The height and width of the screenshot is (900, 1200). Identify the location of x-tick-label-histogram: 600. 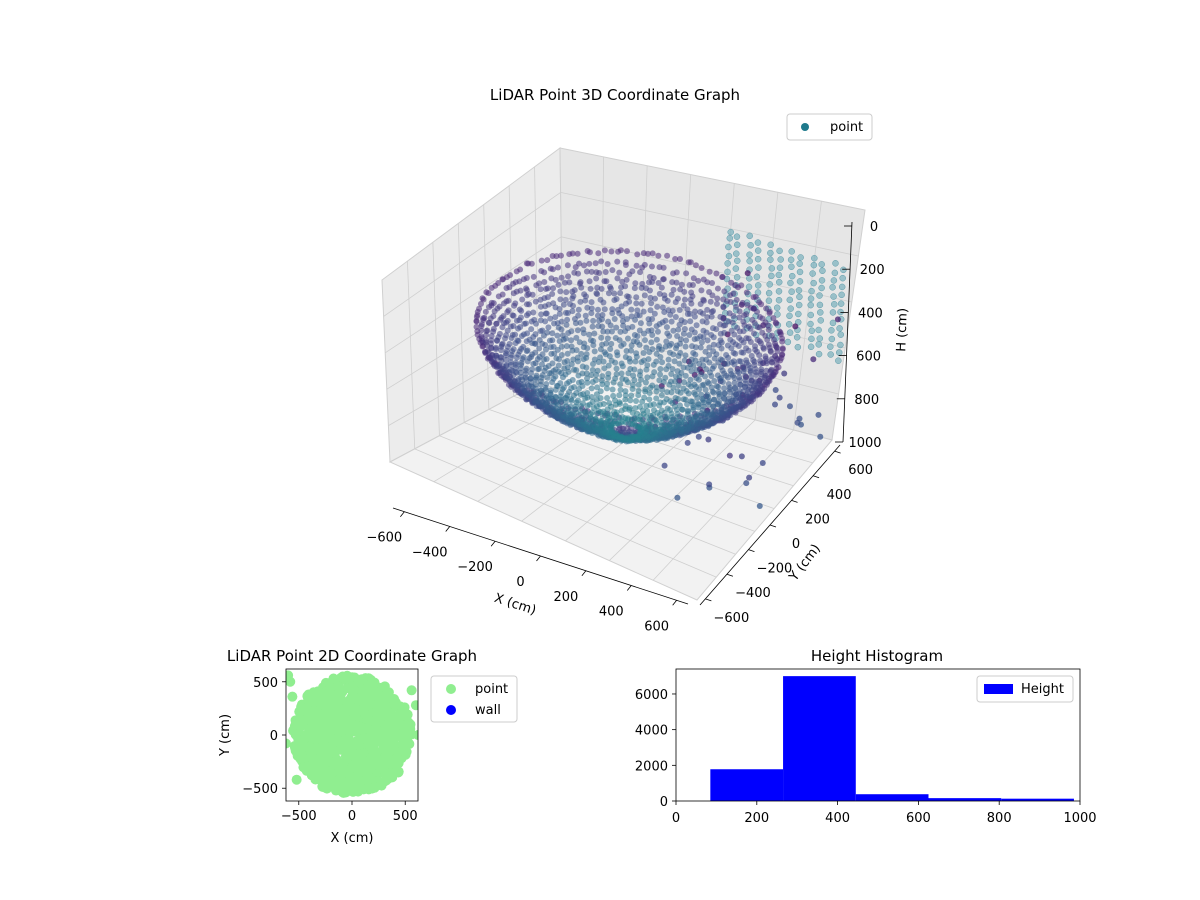
(918, 818).